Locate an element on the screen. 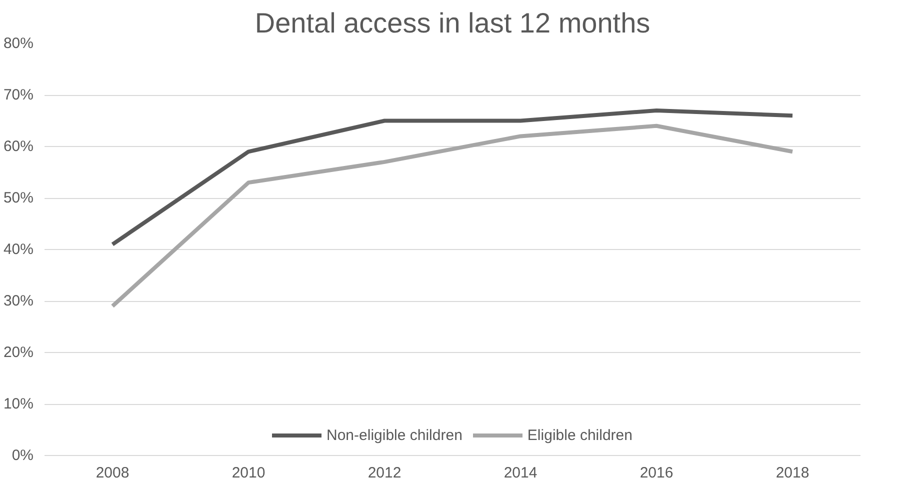  y-tick-label: 40% is located at coordinates (18, 249).